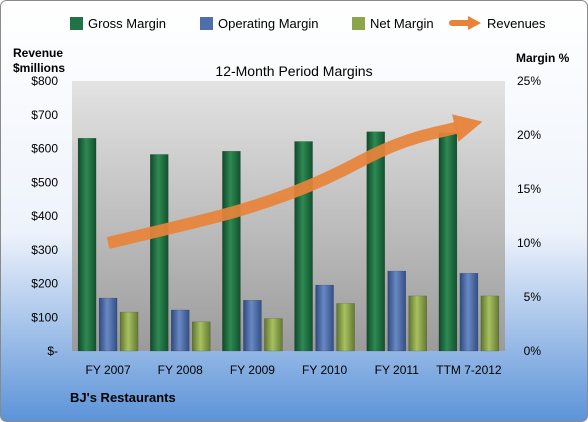  I want to click on legend-label-net-margin: Net Margin, so click(402, 23).